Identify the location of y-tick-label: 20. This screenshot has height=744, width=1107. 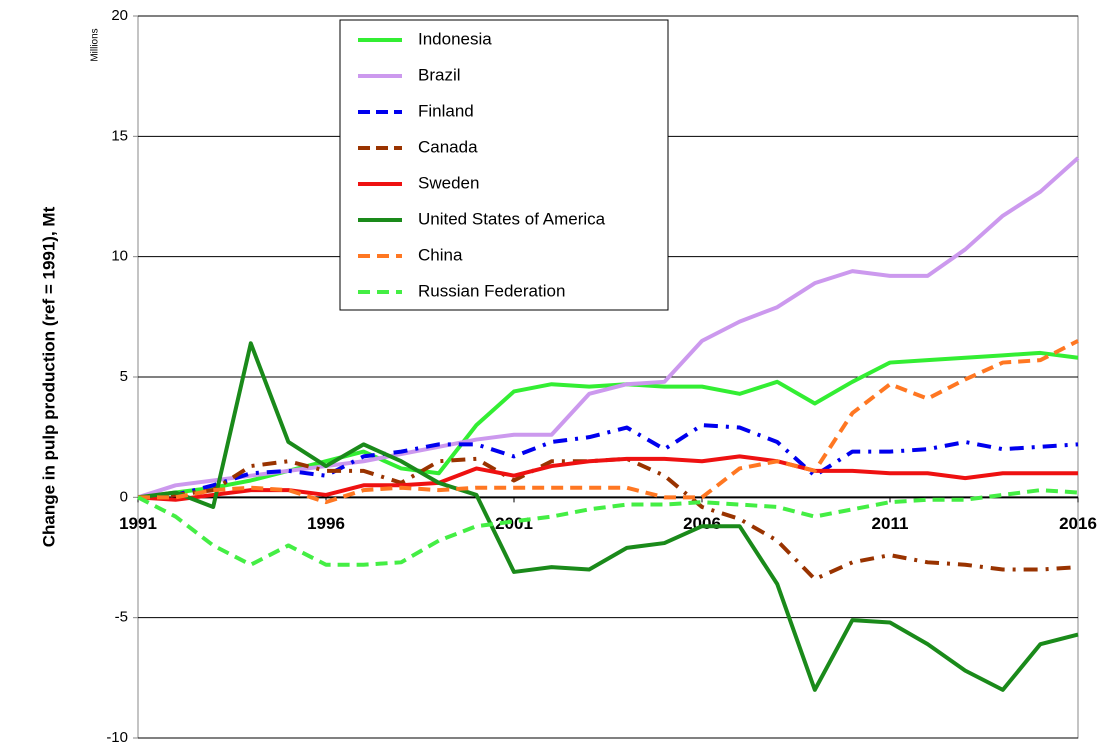
(119, 15).